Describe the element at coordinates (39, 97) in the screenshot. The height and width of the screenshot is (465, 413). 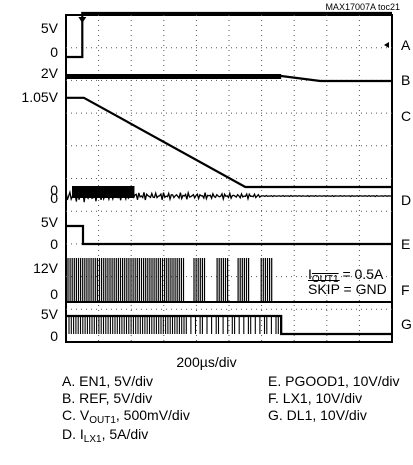
I see `level-label-c: 1.05V` at that location.